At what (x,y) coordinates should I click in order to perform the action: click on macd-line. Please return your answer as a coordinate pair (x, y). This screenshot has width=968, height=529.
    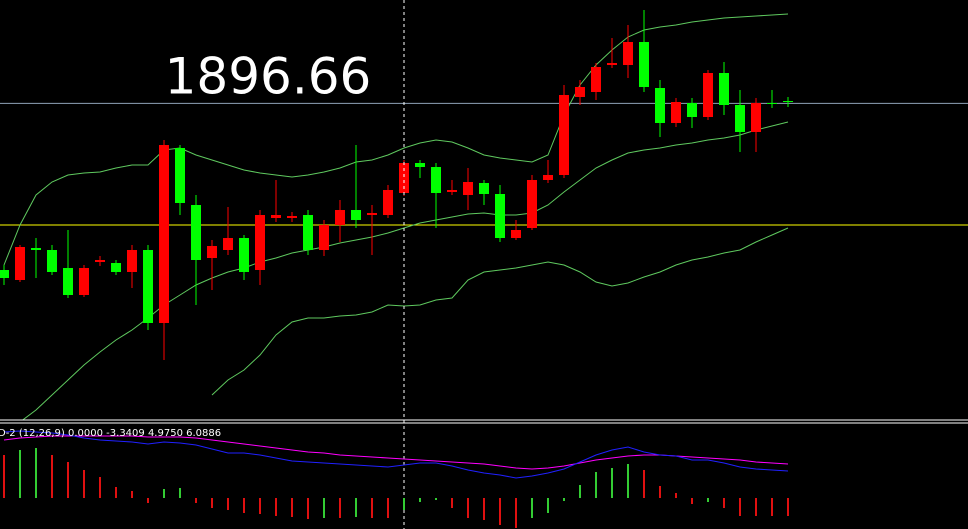
    Looking at the image, I should click on (396, 454).